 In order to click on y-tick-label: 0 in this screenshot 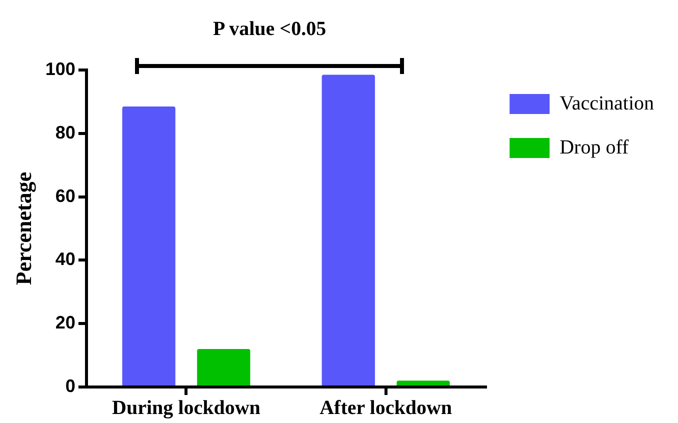, I will do `click(70, 386)`.